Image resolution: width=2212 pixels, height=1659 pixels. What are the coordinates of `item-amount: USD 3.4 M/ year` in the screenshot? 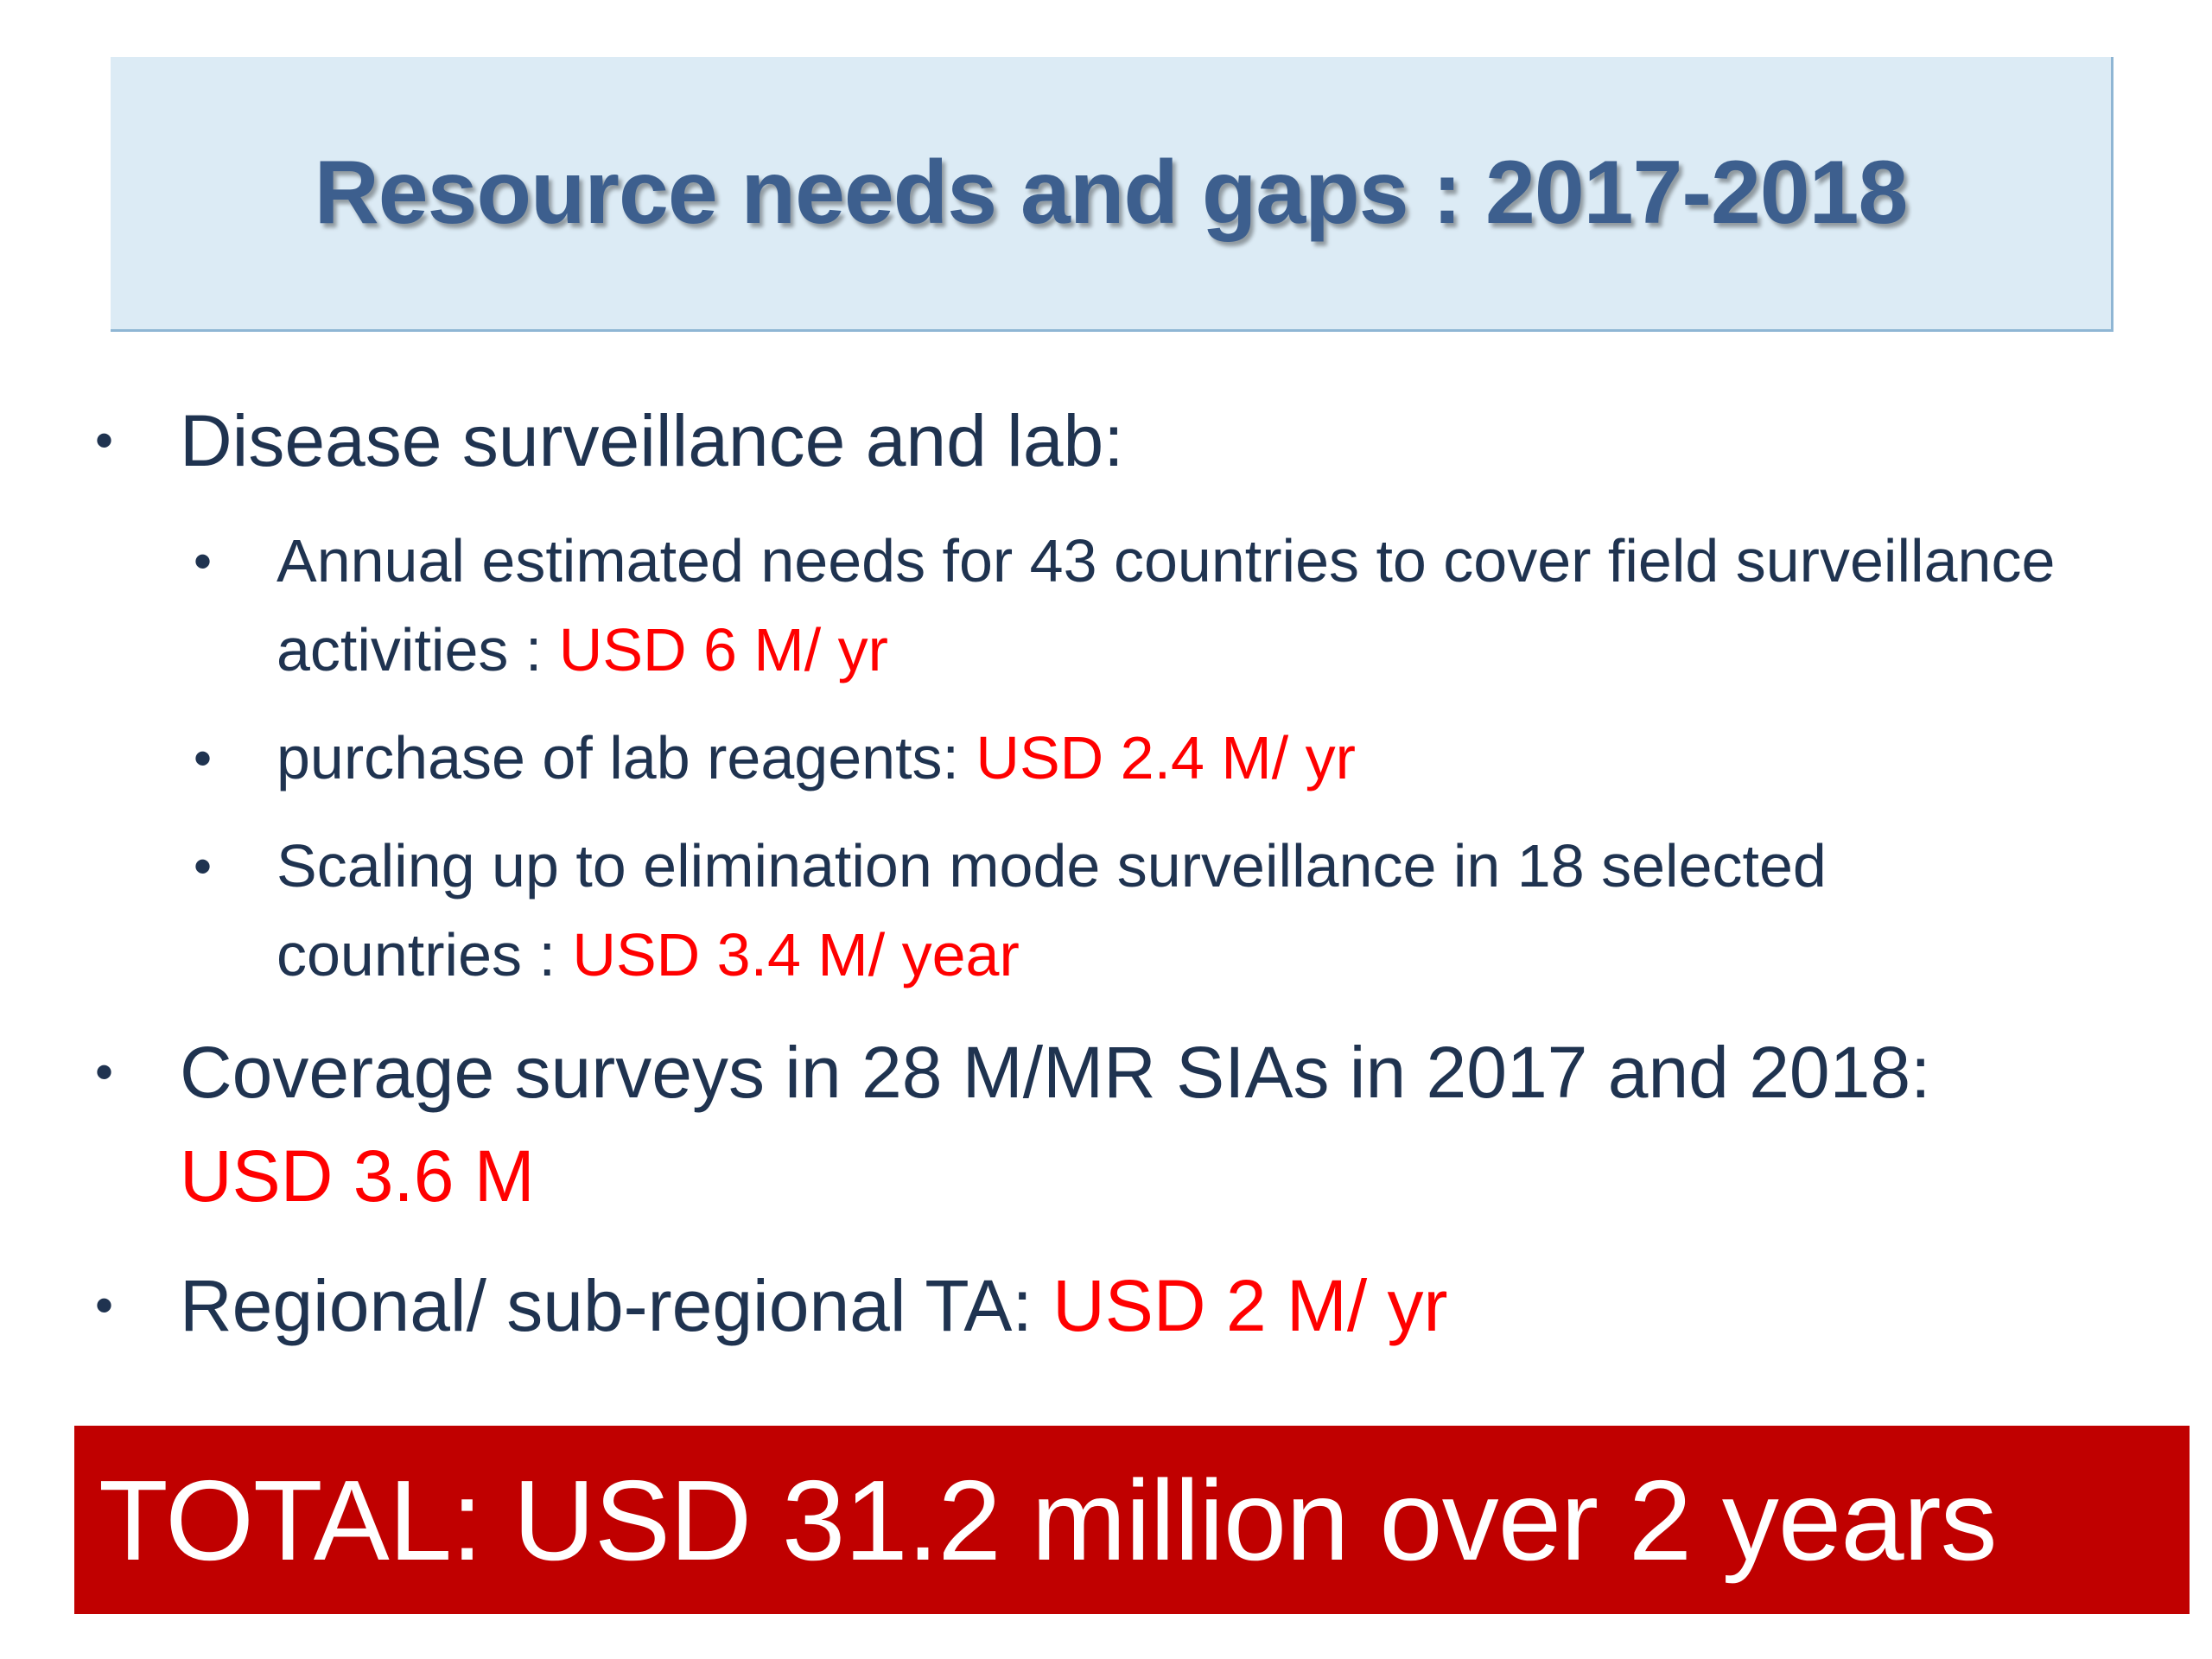 It's located at (796, 955).